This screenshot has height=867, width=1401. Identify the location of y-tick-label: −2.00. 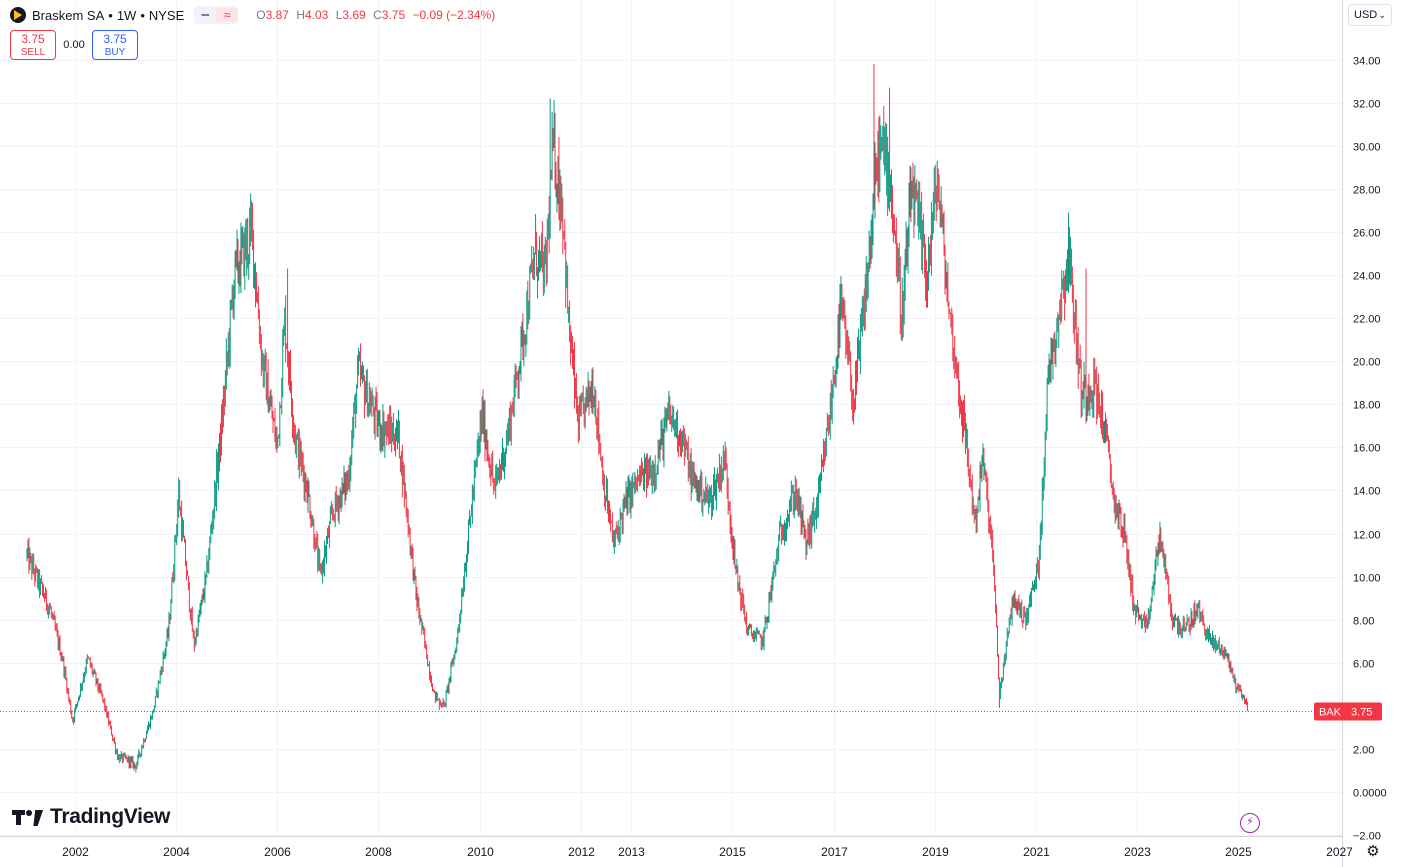
(1367, 837).